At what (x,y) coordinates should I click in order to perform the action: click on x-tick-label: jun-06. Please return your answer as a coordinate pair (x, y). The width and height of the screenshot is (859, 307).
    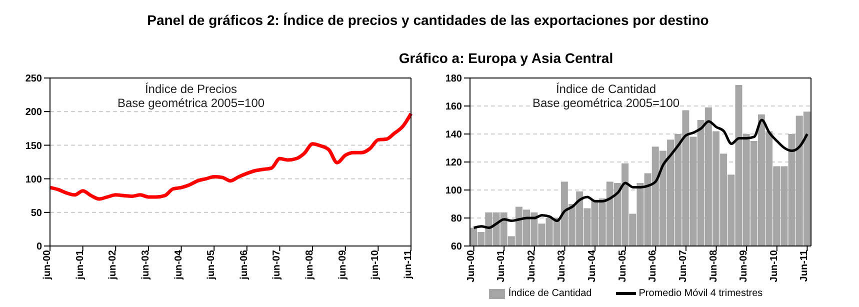
    Looking at the image, I should click on (244, 265).